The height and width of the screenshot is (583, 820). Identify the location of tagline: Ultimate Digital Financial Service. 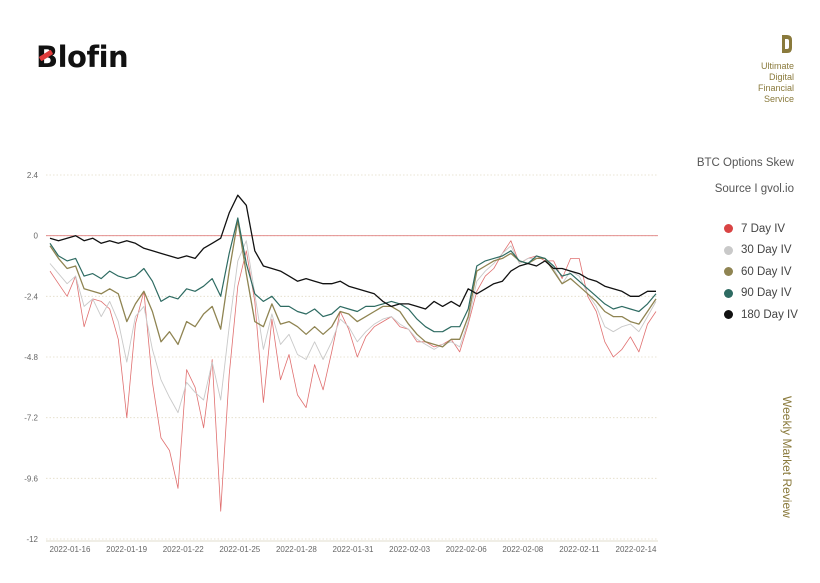
(749, 83).